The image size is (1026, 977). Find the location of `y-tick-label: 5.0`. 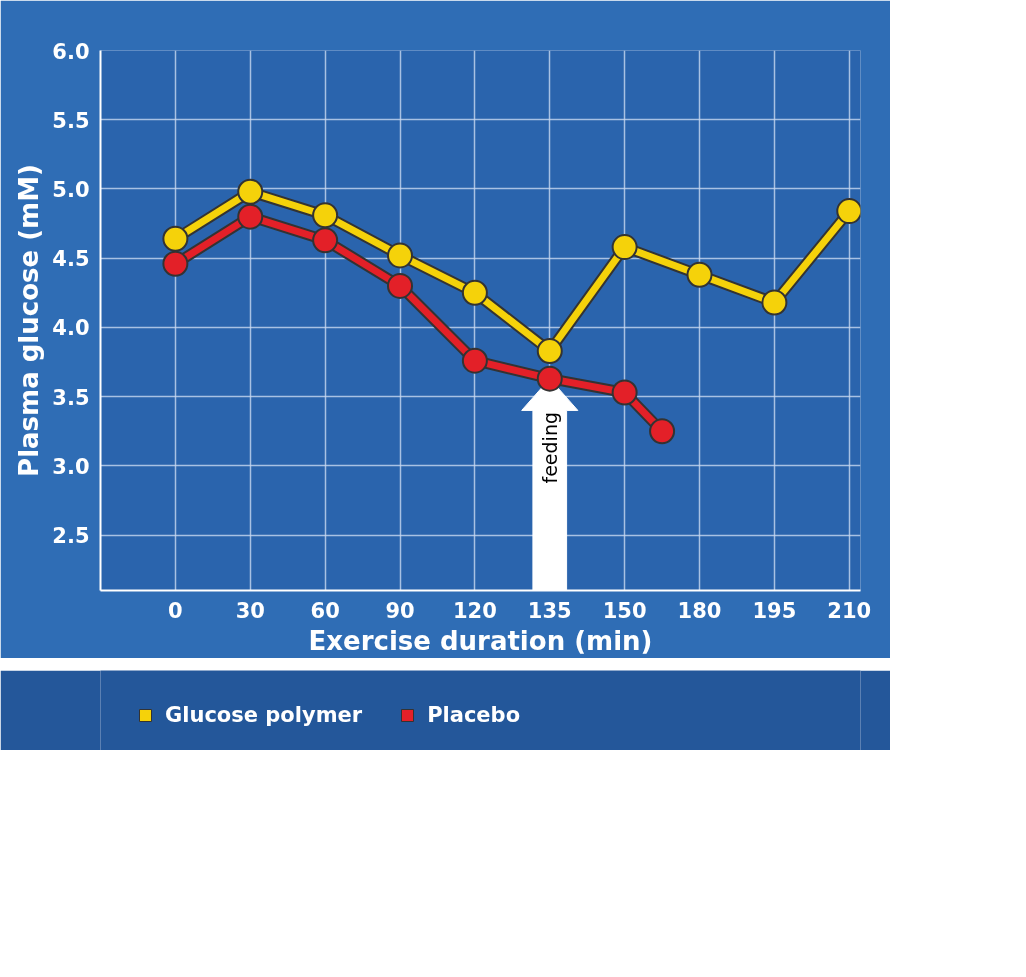

y-tick-label: 5.0 is located at coordinates (71, 189).